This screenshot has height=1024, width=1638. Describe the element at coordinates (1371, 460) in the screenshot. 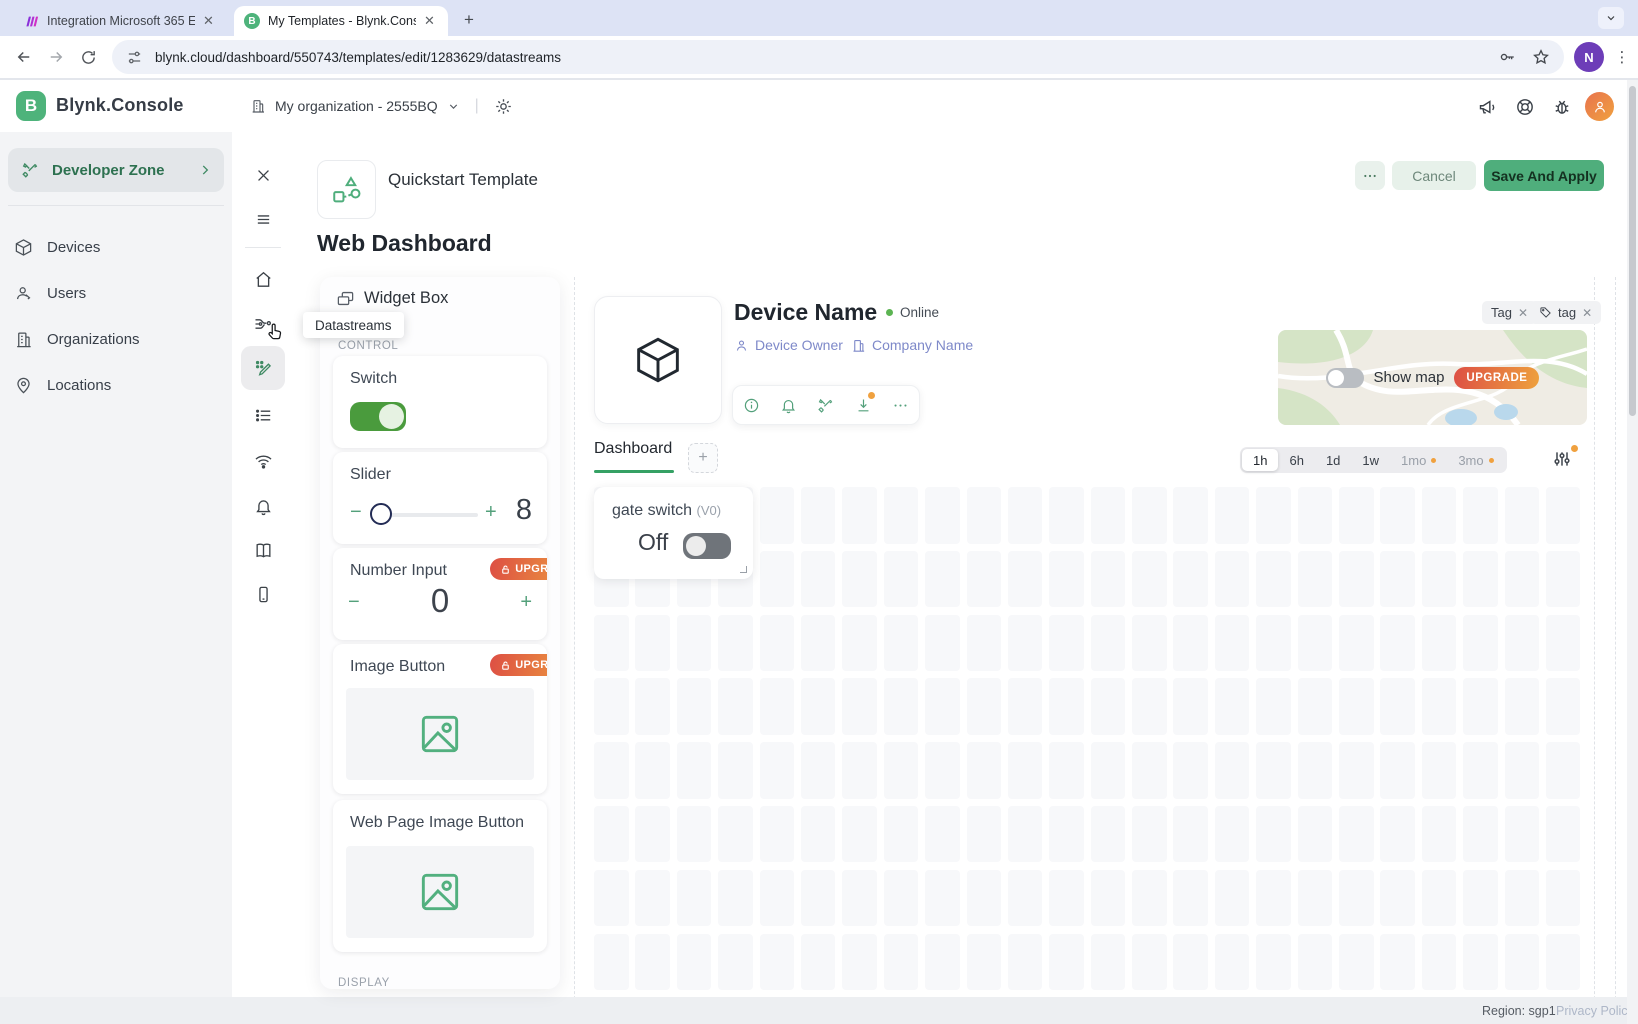

I see `range-1w: 1w` at that location.